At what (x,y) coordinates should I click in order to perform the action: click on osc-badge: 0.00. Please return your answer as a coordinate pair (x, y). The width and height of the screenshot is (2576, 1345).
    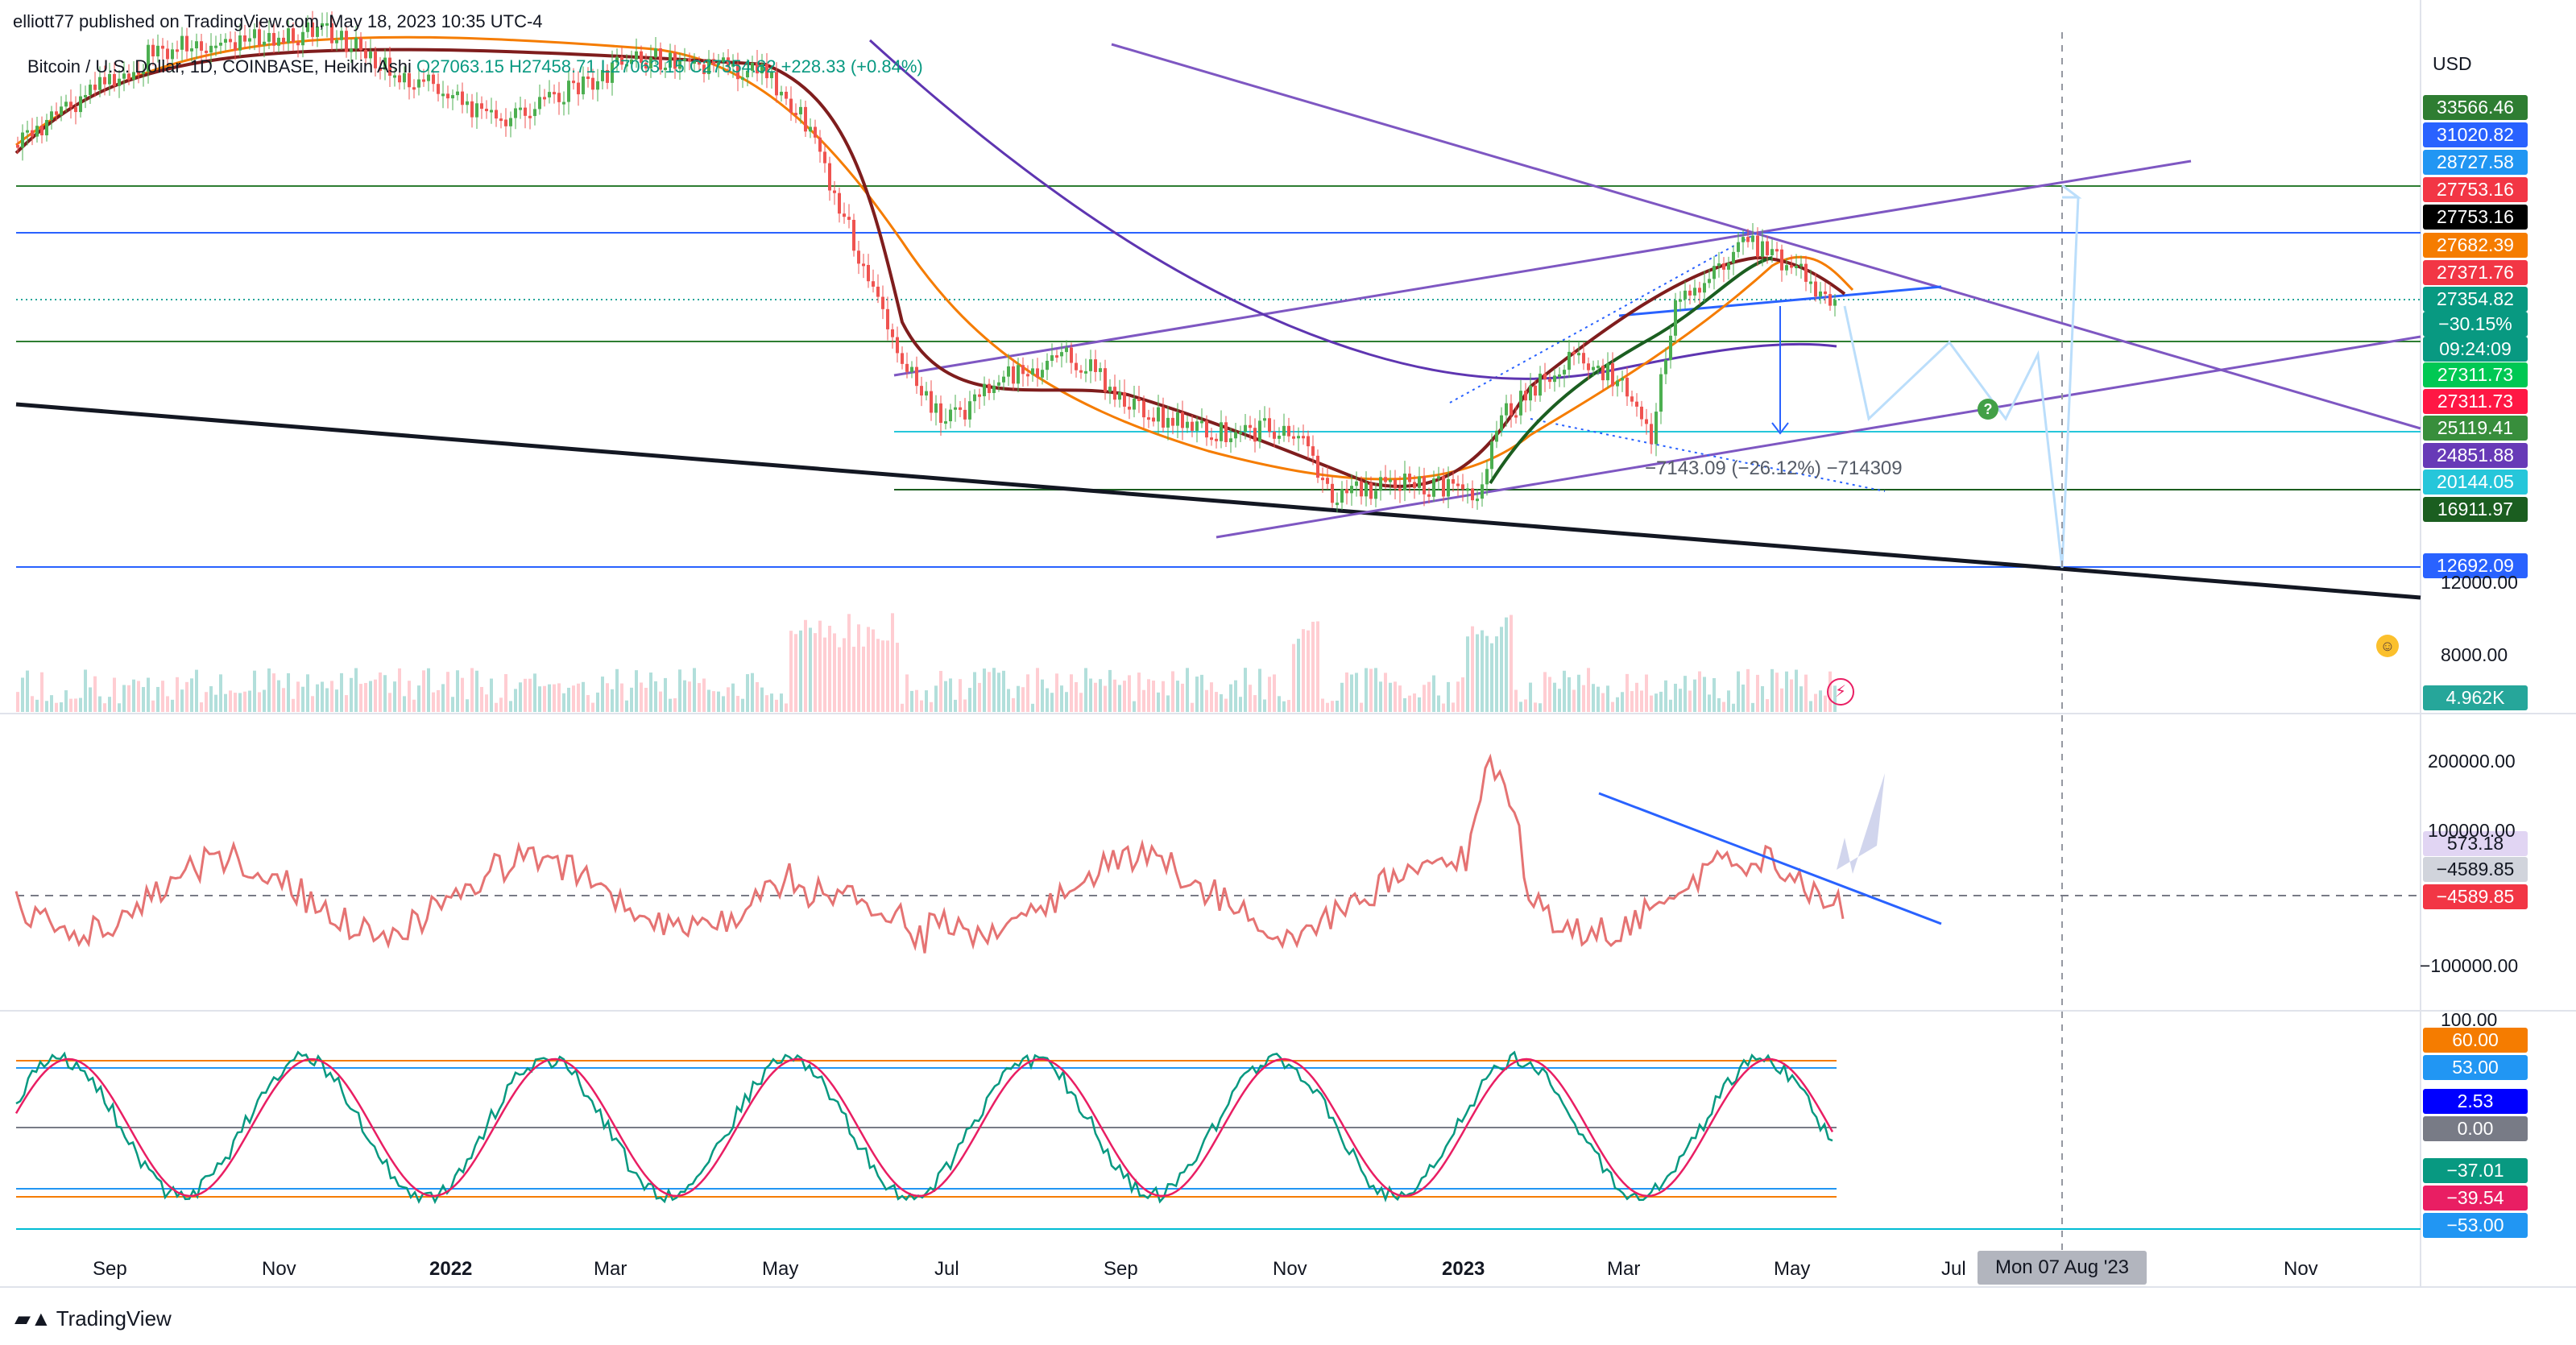
    Looking at the image, I should click on (2475, 1128).